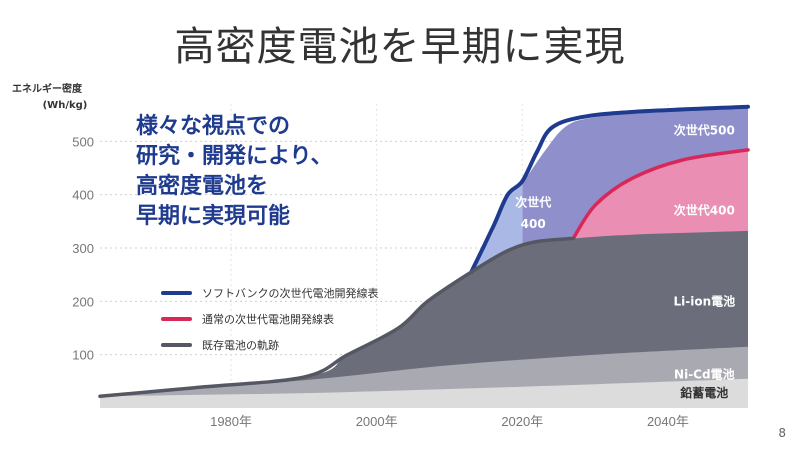 The height and width of the screenshot is (450, 800). Describe the element at coordinates (290, 293) in the screenshot. I see `legend-label-1: ソフトバンクの次世代電池開発線表` at that location.